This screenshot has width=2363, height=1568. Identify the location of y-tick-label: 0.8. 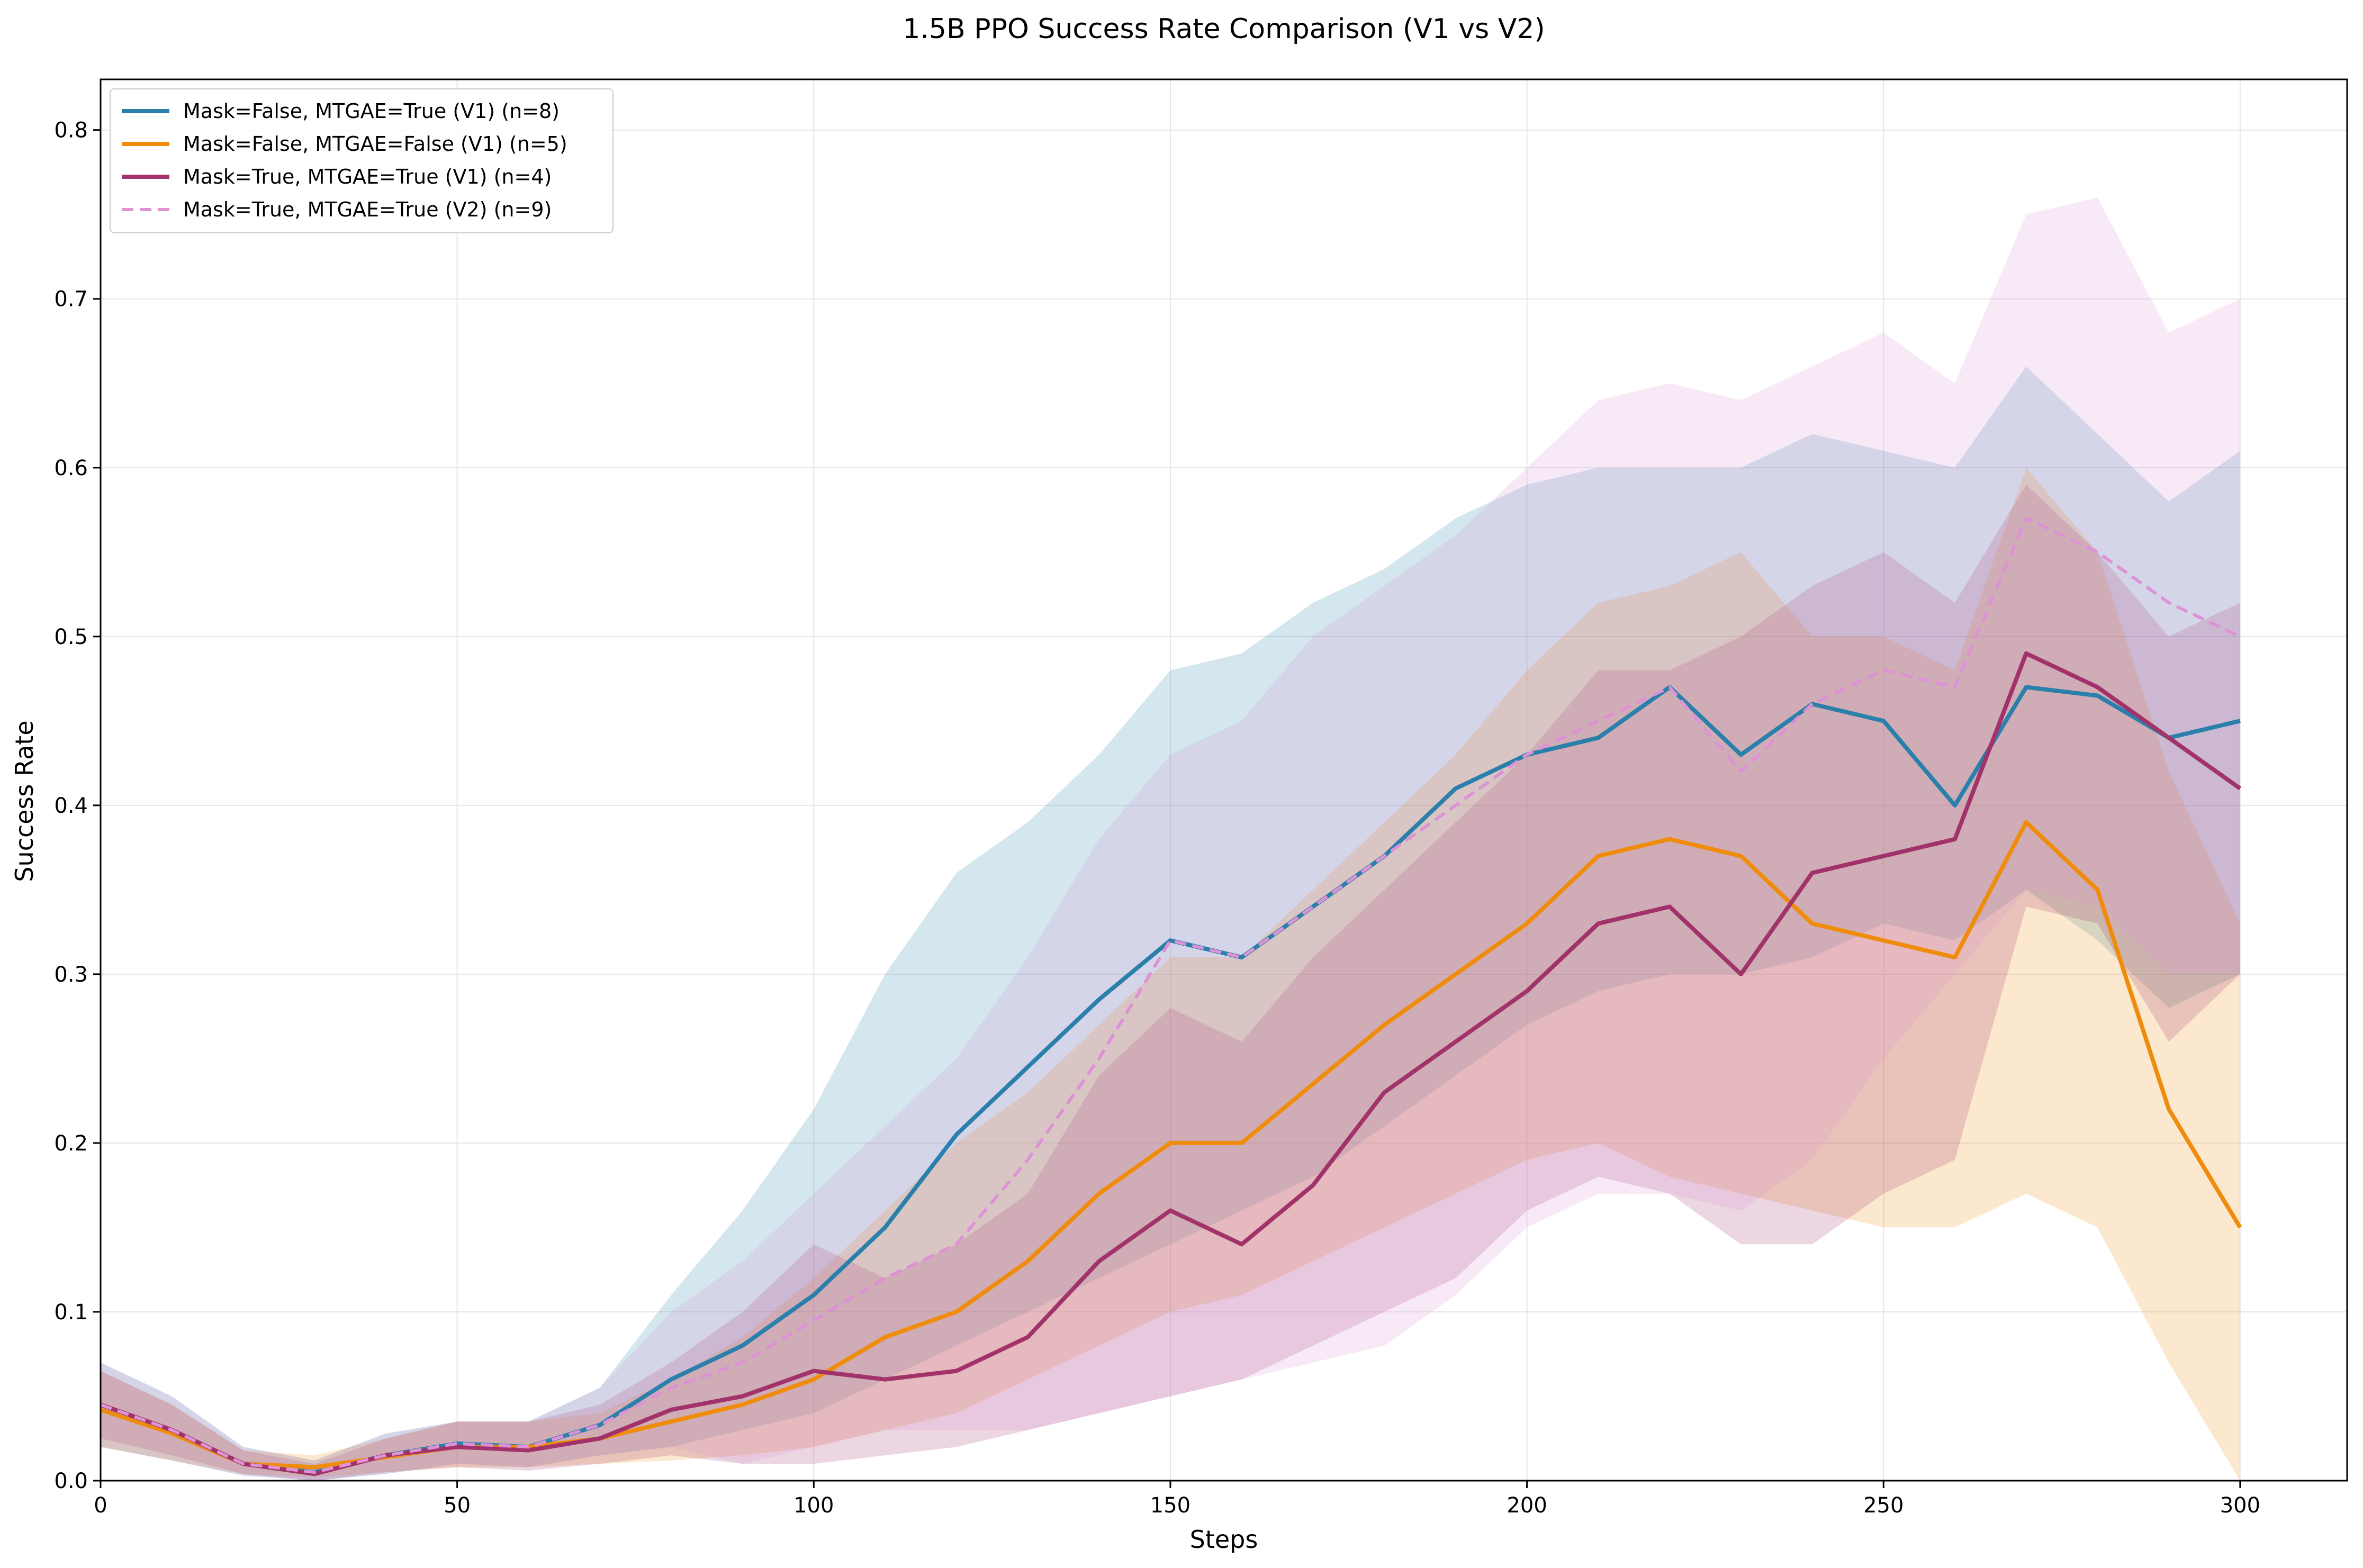
(71, 131).